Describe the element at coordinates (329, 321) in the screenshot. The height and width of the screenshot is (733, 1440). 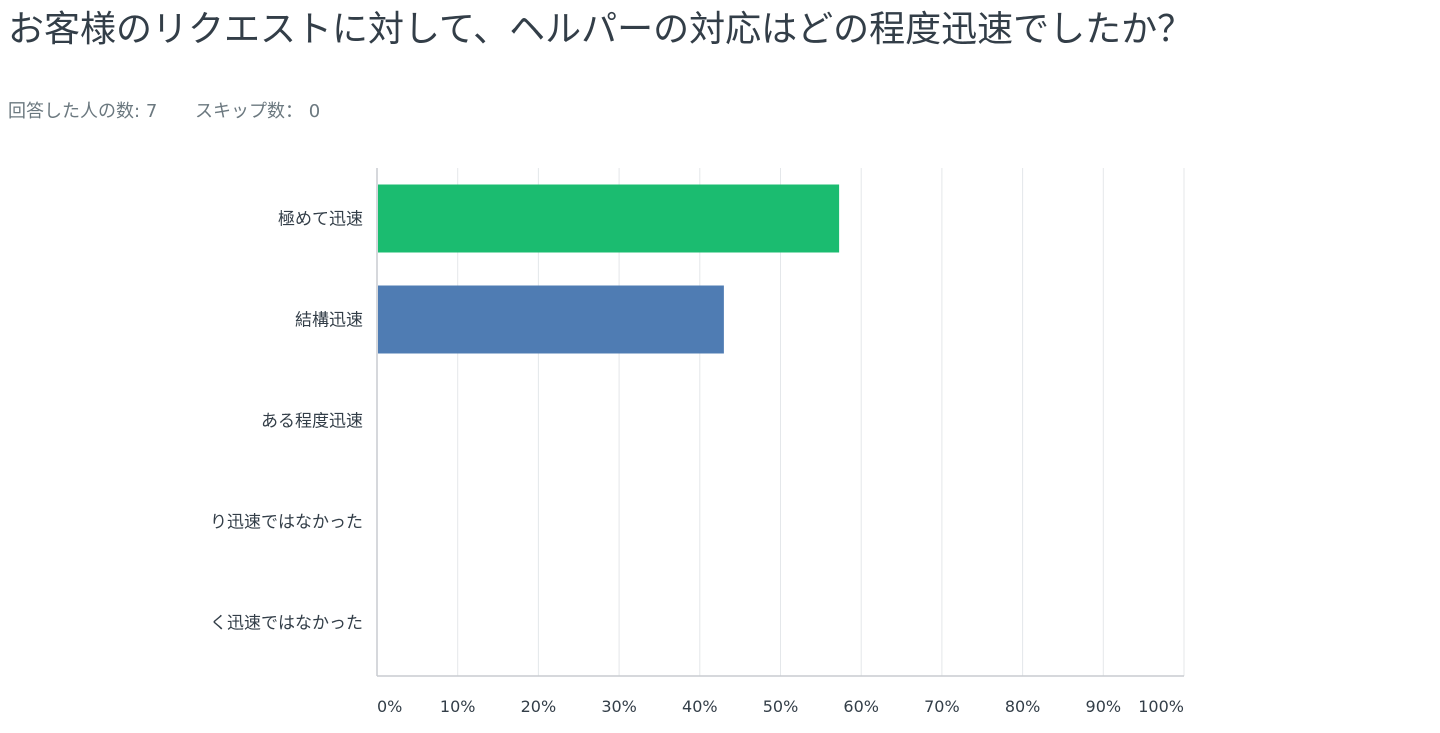
I see `category-label: 結構迅速` at that location.